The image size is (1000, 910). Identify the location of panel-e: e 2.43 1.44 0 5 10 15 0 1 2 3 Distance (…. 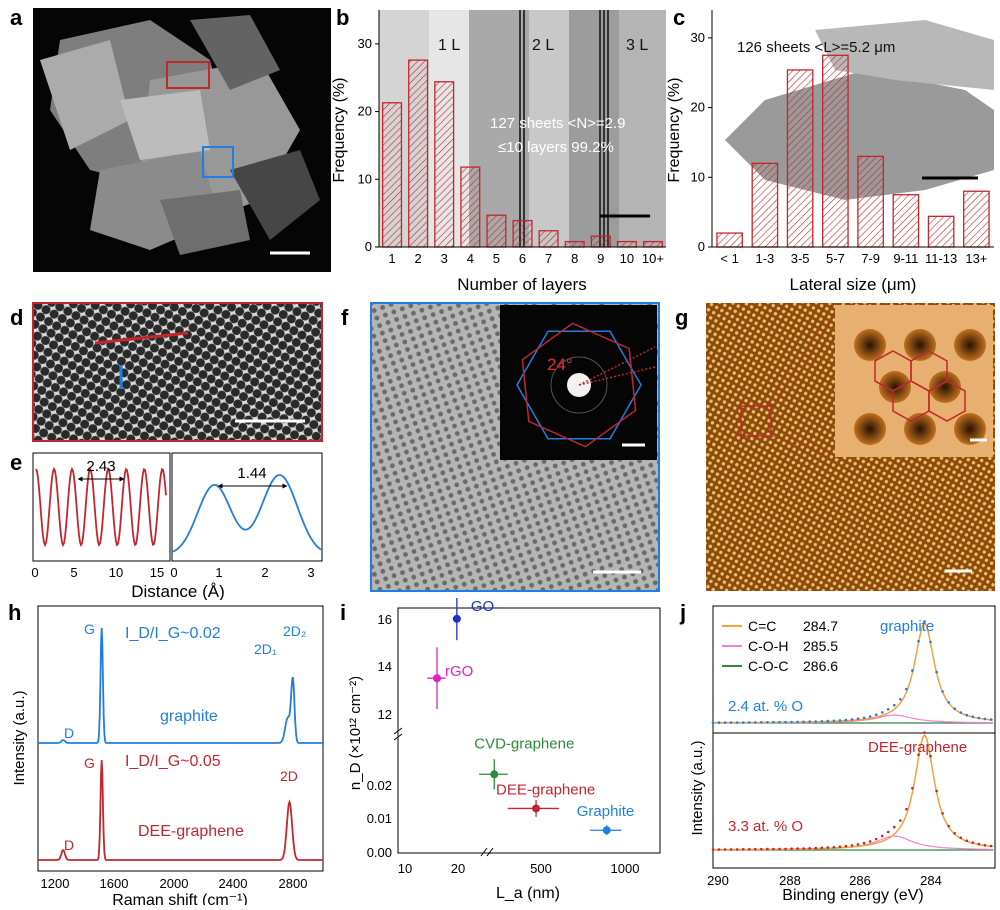
(165, 523).